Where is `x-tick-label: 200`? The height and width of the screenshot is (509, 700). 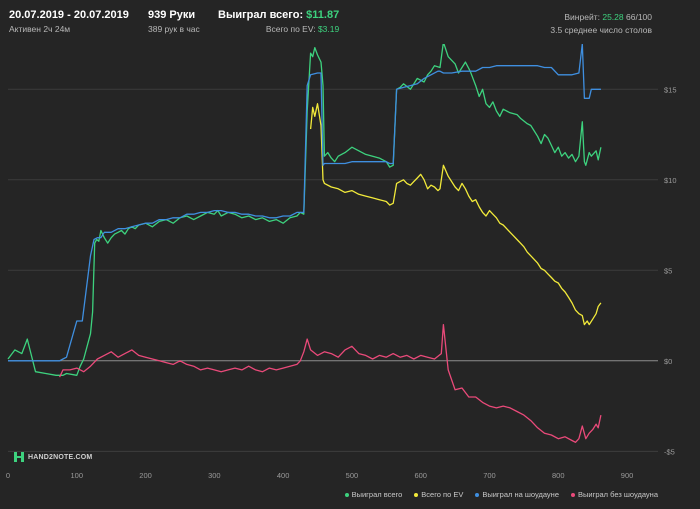
x-tick-label: 200 is located at coordinates (145, 475).